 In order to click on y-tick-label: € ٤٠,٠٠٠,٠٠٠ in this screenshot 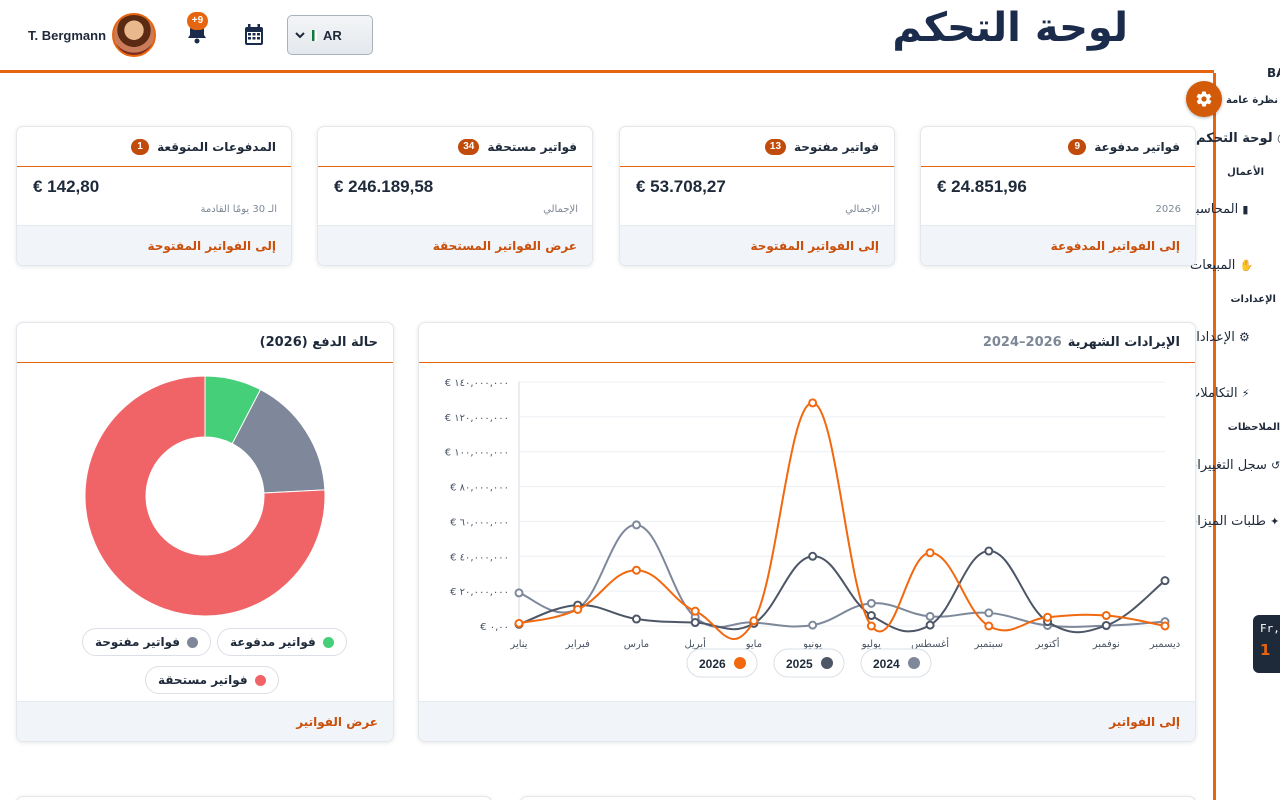, I will do `click(479, 557)`.